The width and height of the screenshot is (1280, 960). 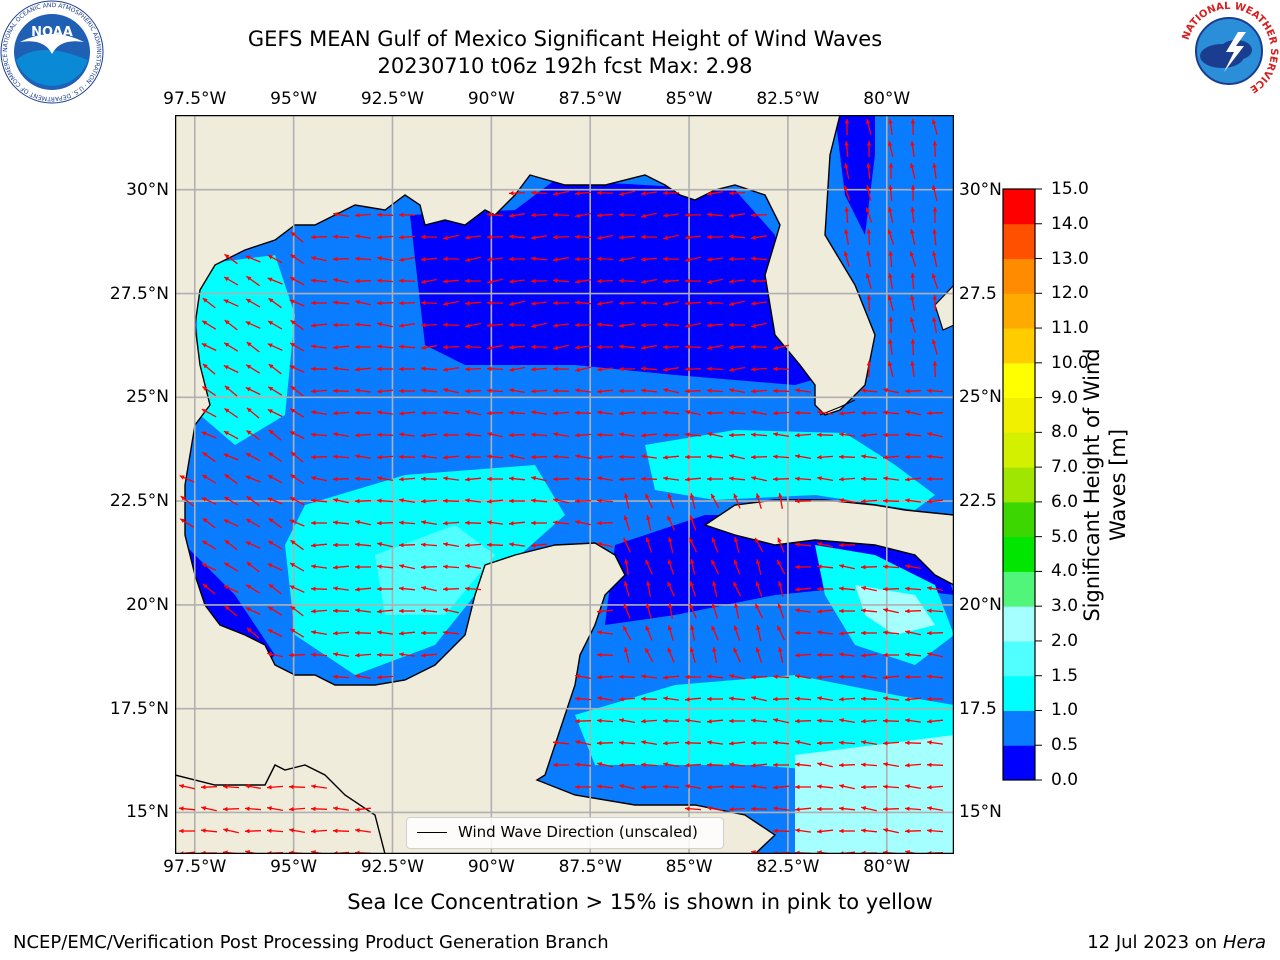 What do you see at coordinates (980, 604) in the screenshot?
I see `lat-tick-label-right: 20°N` at bounding box center [980, 604].